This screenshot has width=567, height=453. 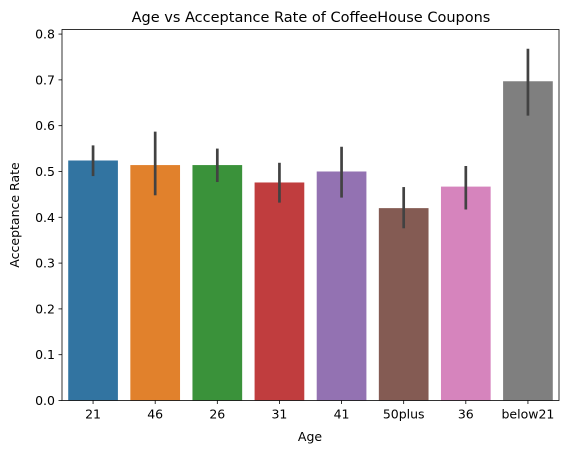 What do you see at coordinates (45, 34) in the screenshot?
I see `y-tick-label: 0.8` at bounding box center [45, 34].